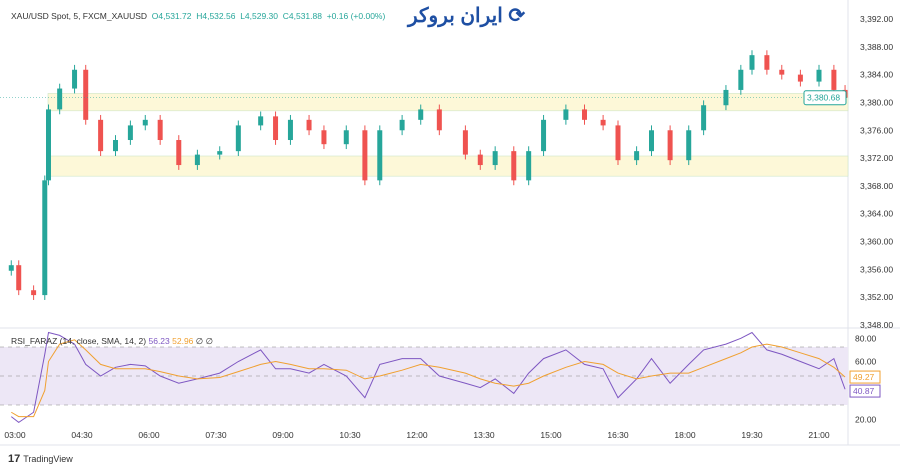 This screenshot has width=900, height=471. What do you see at coordinates (15, 435) in the screenshot?
I see `time-tick-label: 03:00` at bounding box center [15, 435].